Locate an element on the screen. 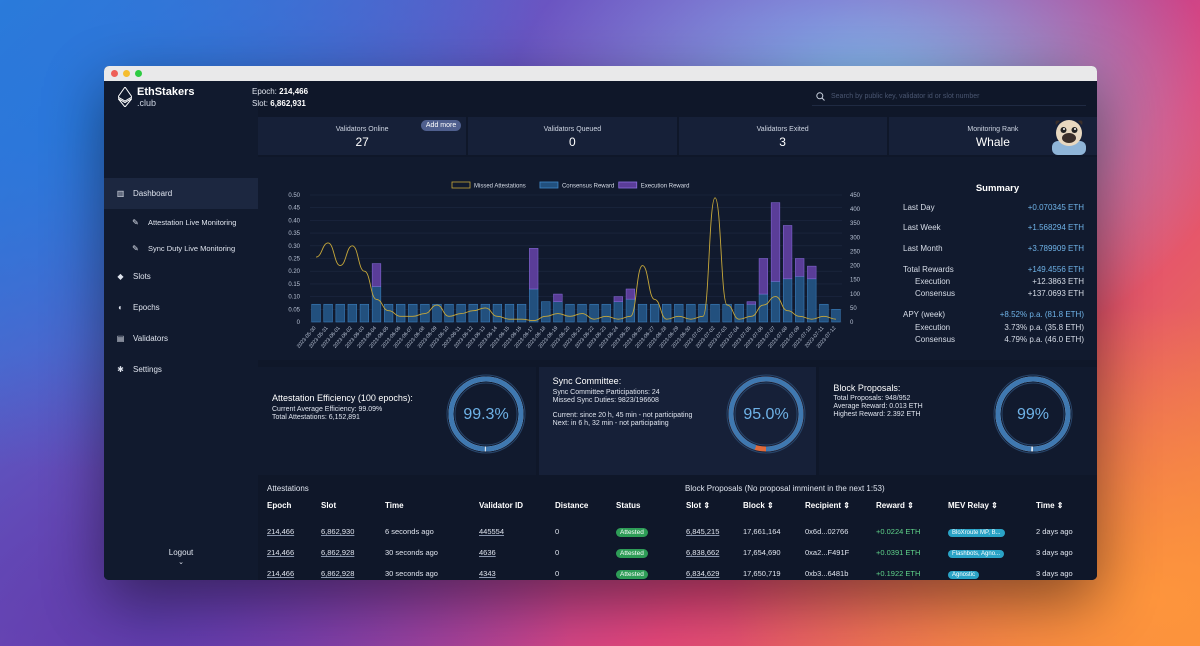 This screenshot has height=646, width=1200. sidebar-item-validators: ▤ Validators is located at coordinates (181, 338).